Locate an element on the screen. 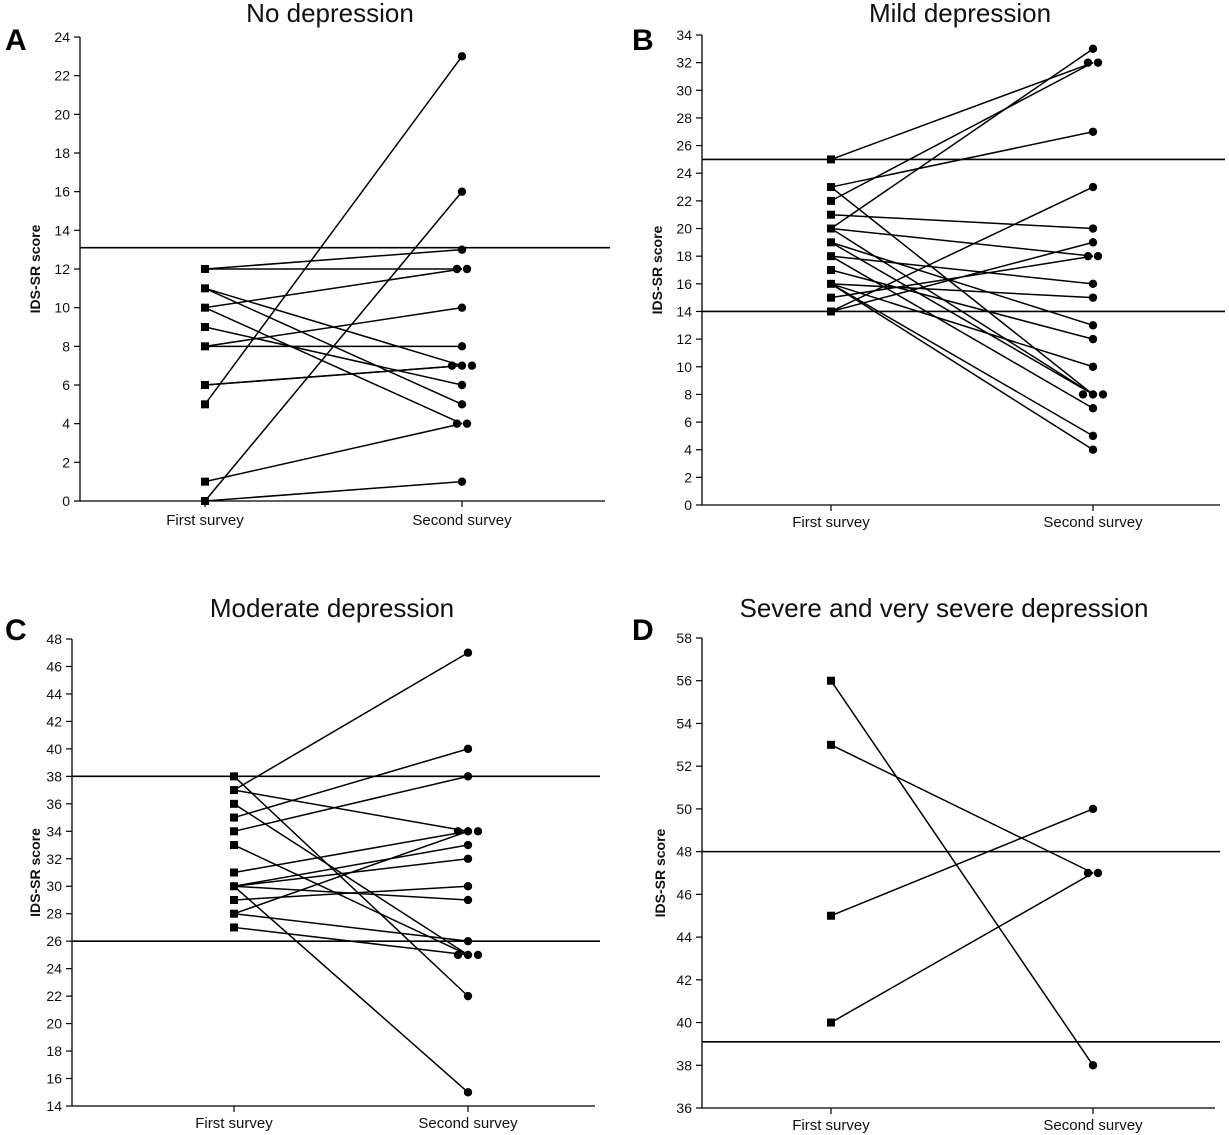 Image resolution: width=1229 pixels, height=1135 pixels. y-tick-label: 50 is located at coordinates (684, 809).